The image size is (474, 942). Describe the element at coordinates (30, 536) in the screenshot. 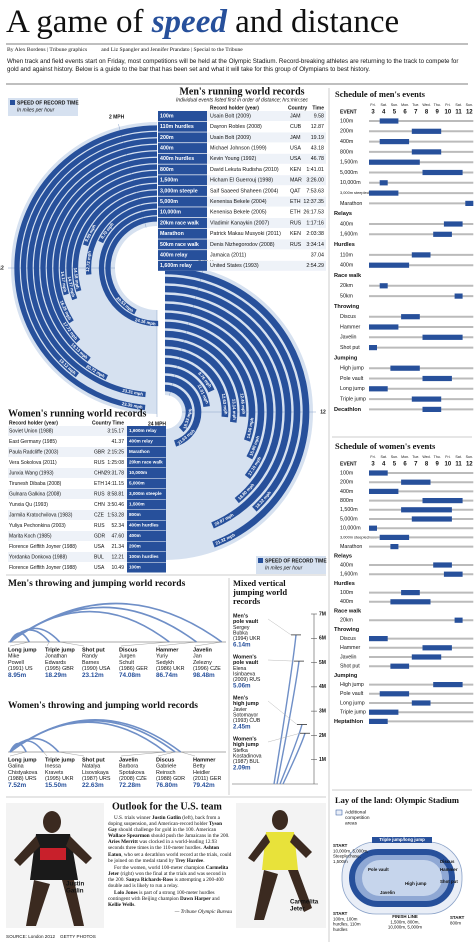

I see `record-holder: Marita Koch (1985)` at that location.